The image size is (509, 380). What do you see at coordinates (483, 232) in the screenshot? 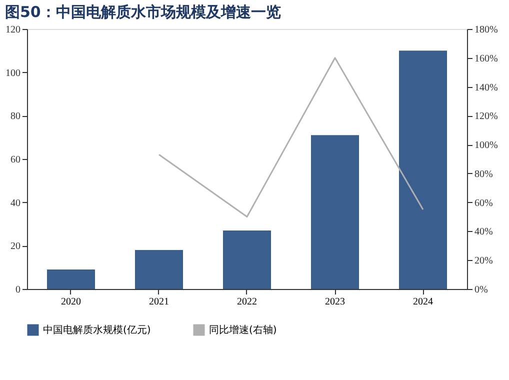
I see `y2-tick-label: 40%` at bounding box center [483, 232].